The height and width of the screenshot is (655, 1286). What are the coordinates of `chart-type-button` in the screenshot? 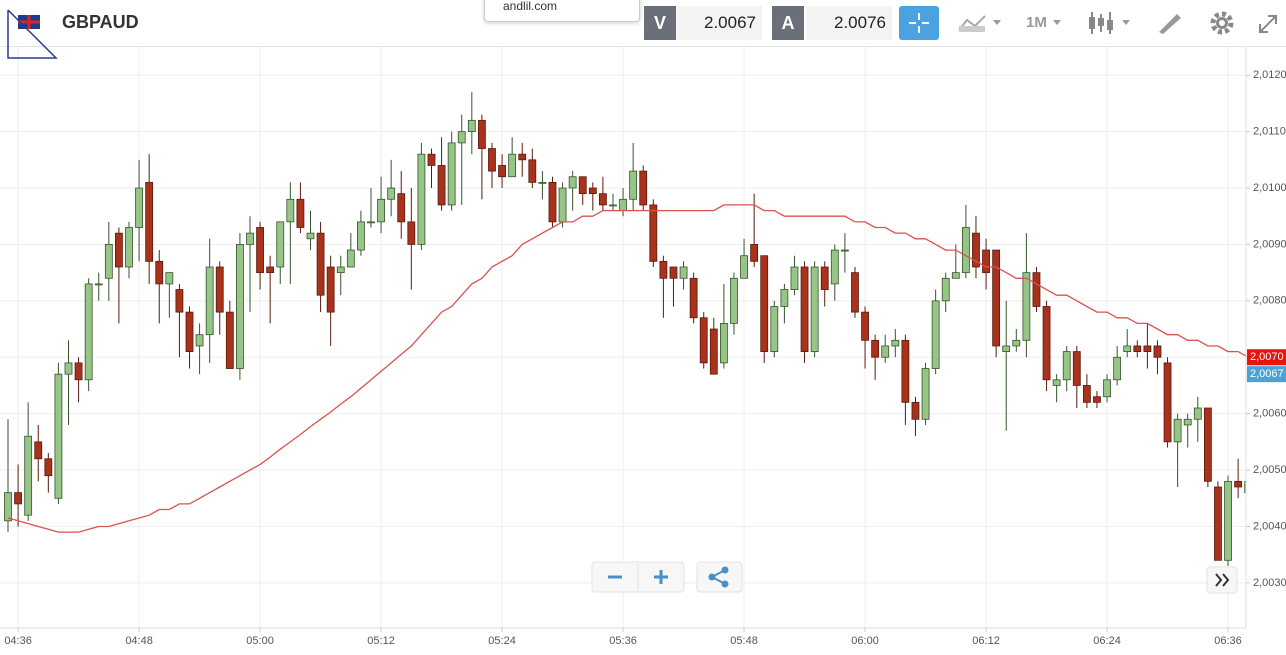 It's located at (980, 23).